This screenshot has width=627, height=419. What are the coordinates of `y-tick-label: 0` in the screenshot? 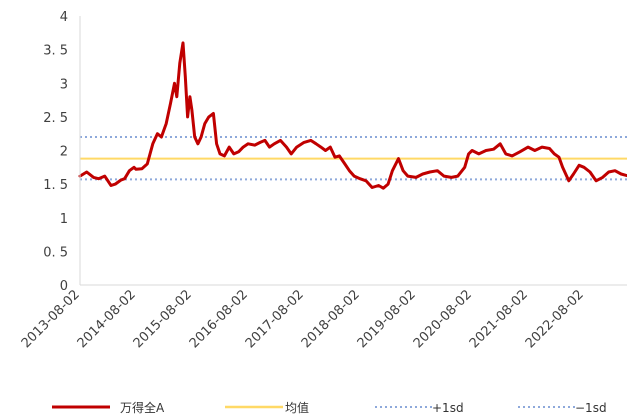 It's located at (64, 286).